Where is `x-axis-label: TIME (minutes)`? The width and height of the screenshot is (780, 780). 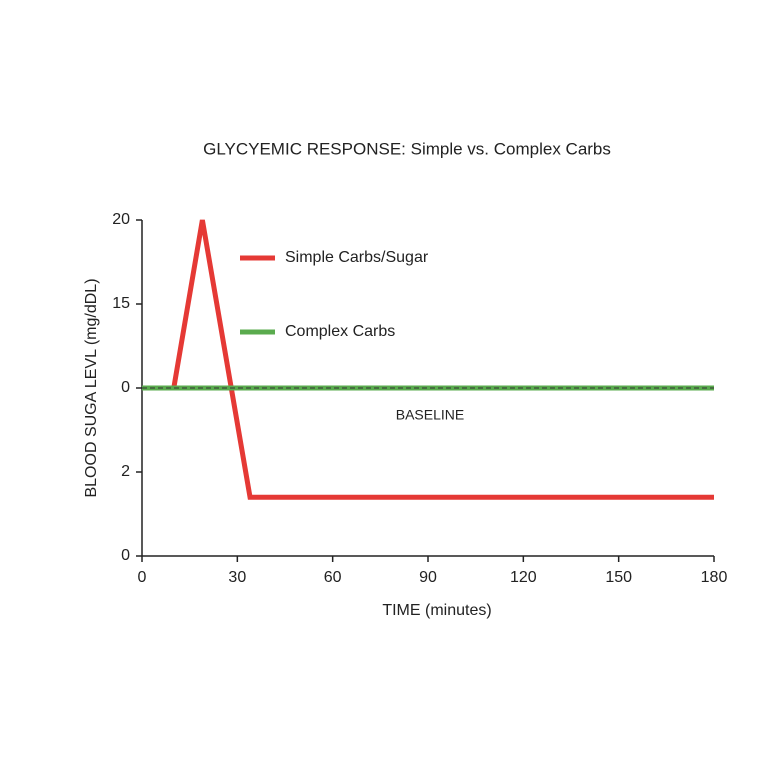 x-axis-label: TIME (minutes) is located at coordinates (436, 610).